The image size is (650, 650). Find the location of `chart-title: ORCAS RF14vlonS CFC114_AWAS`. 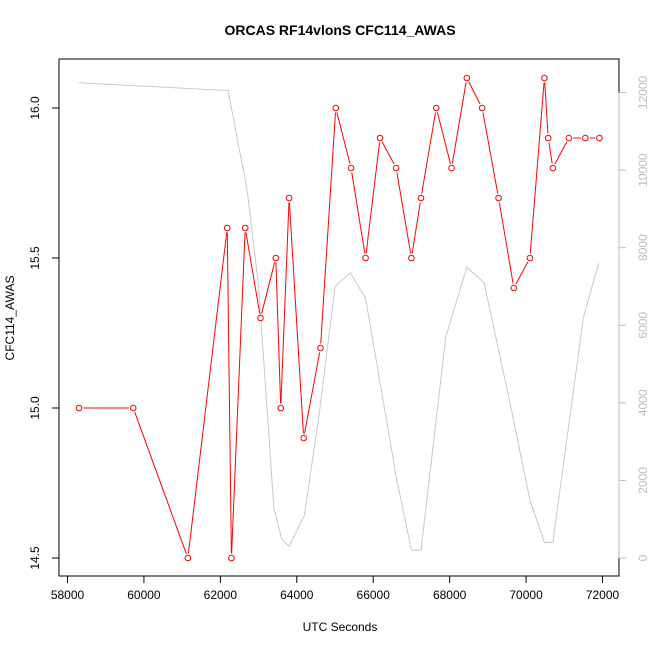

chart-title: ORCAS RF14vlonS CFC114_AWAS is located at coordinates (339, 30).